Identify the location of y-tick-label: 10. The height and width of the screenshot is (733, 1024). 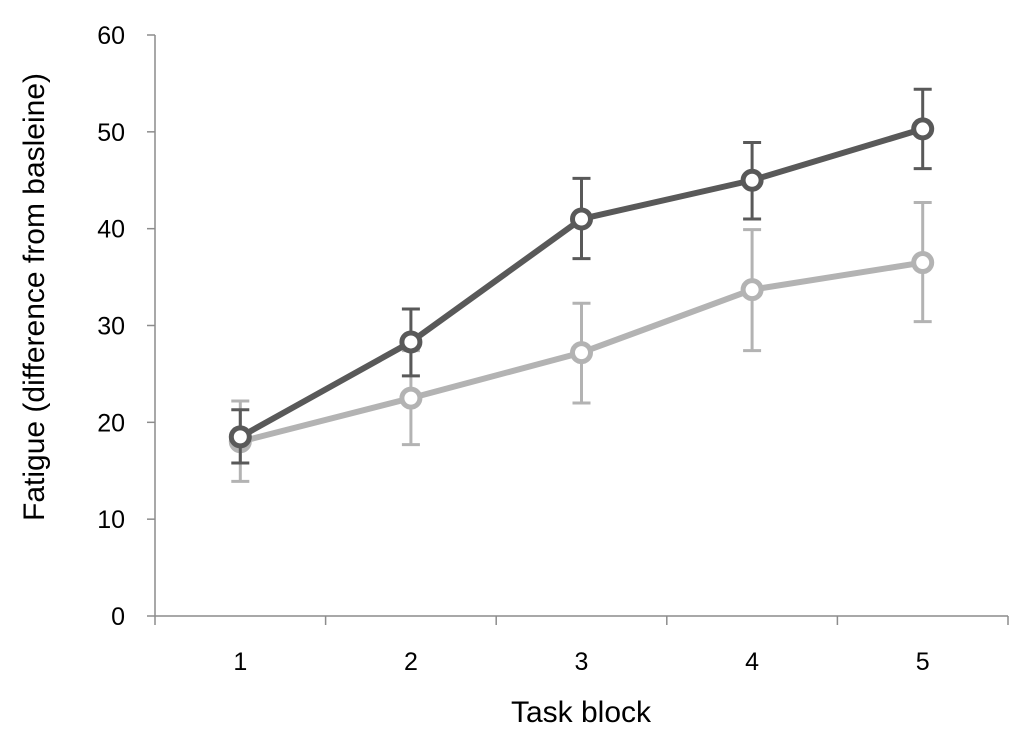
(111, 520).